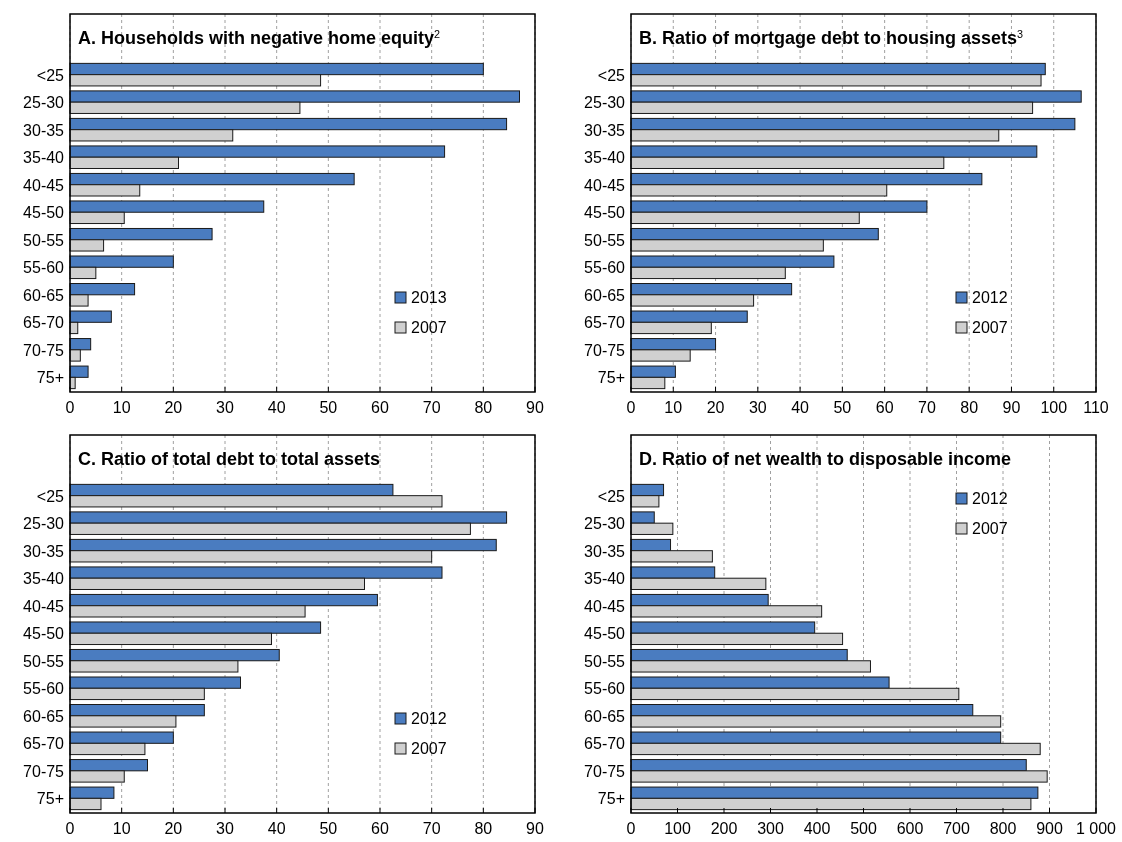 The height and width of the screenshot is (842, 1122). I want to click on x-tick-label: 500, so click(863, 828).